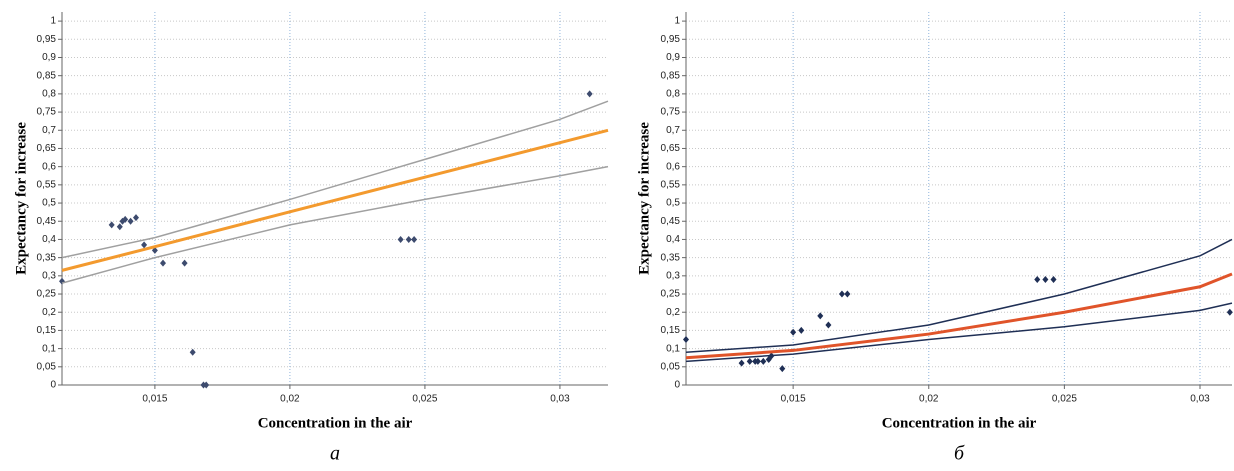 The height and width of the screenshot is (471, 1234). I want to click on caption: a, so click(335, 454).